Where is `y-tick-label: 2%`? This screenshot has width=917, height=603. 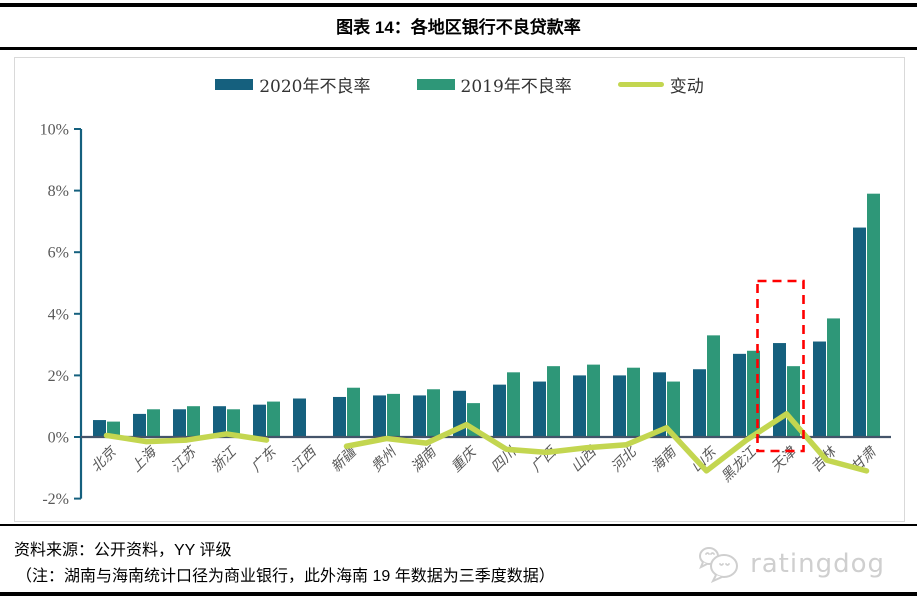 y-tick-label: 2% is located at coordinates (58, 376).